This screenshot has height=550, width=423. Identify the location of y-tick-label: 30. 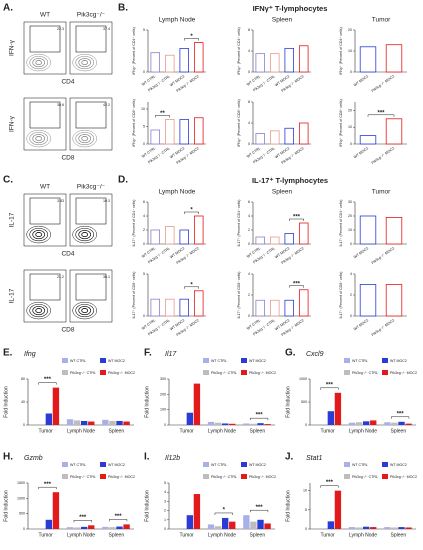
(350, 202).